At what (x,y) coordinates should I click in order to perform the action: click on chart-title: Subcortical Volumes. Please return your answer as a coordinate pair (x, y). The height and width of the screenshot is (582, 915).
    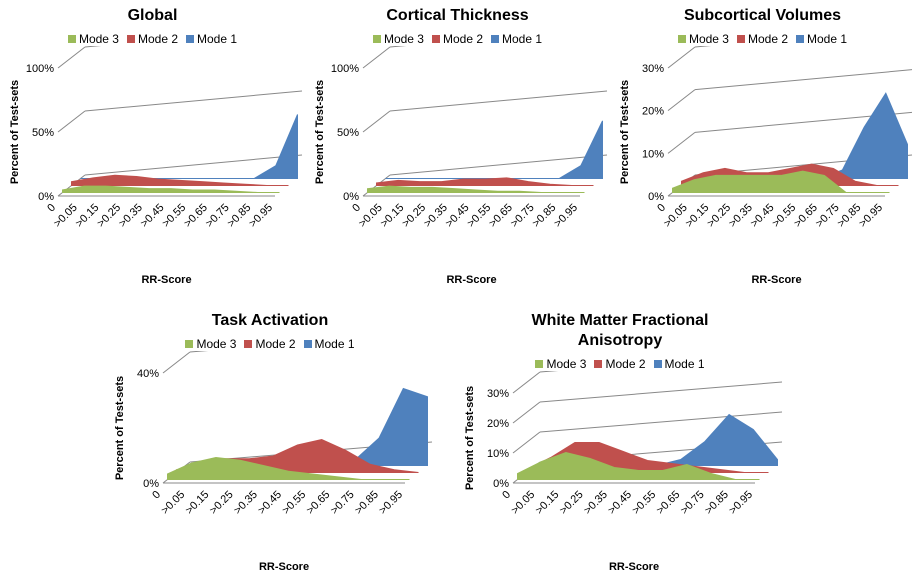
    Looking at the image, I should click on (762, 15).